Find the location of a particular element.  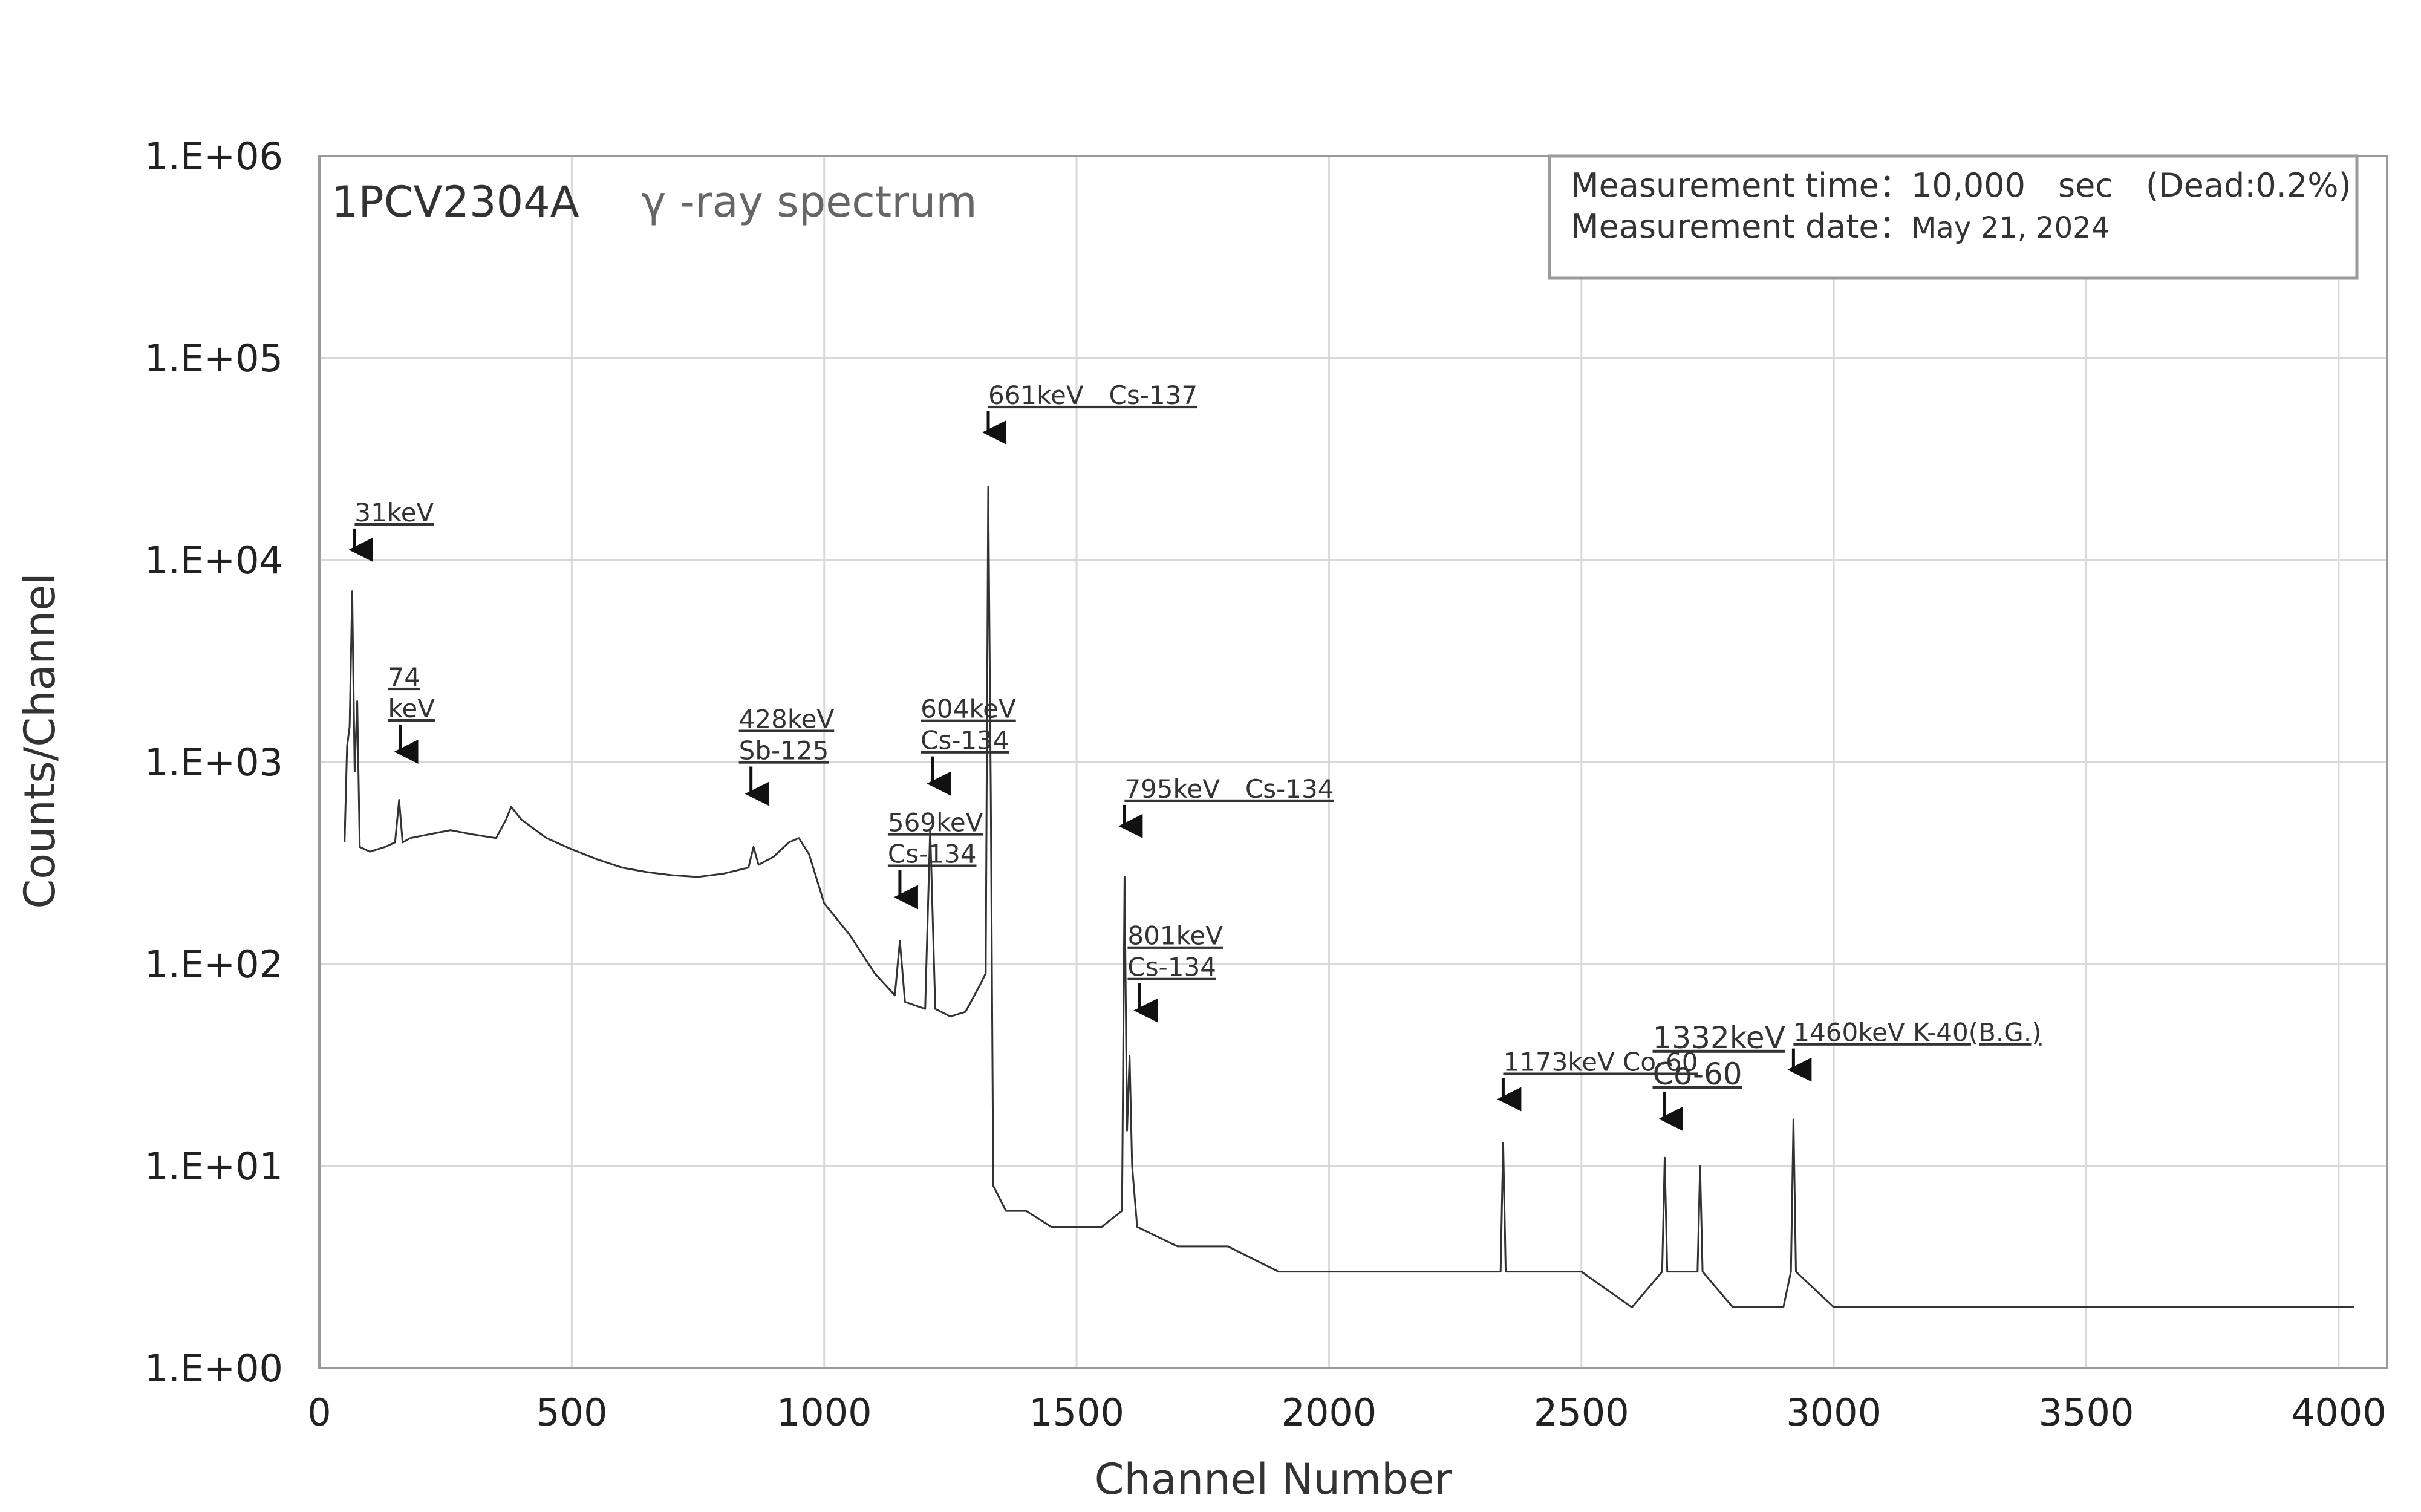

y-tick-label: 1.E+06 is located at coordinates (214, 156).